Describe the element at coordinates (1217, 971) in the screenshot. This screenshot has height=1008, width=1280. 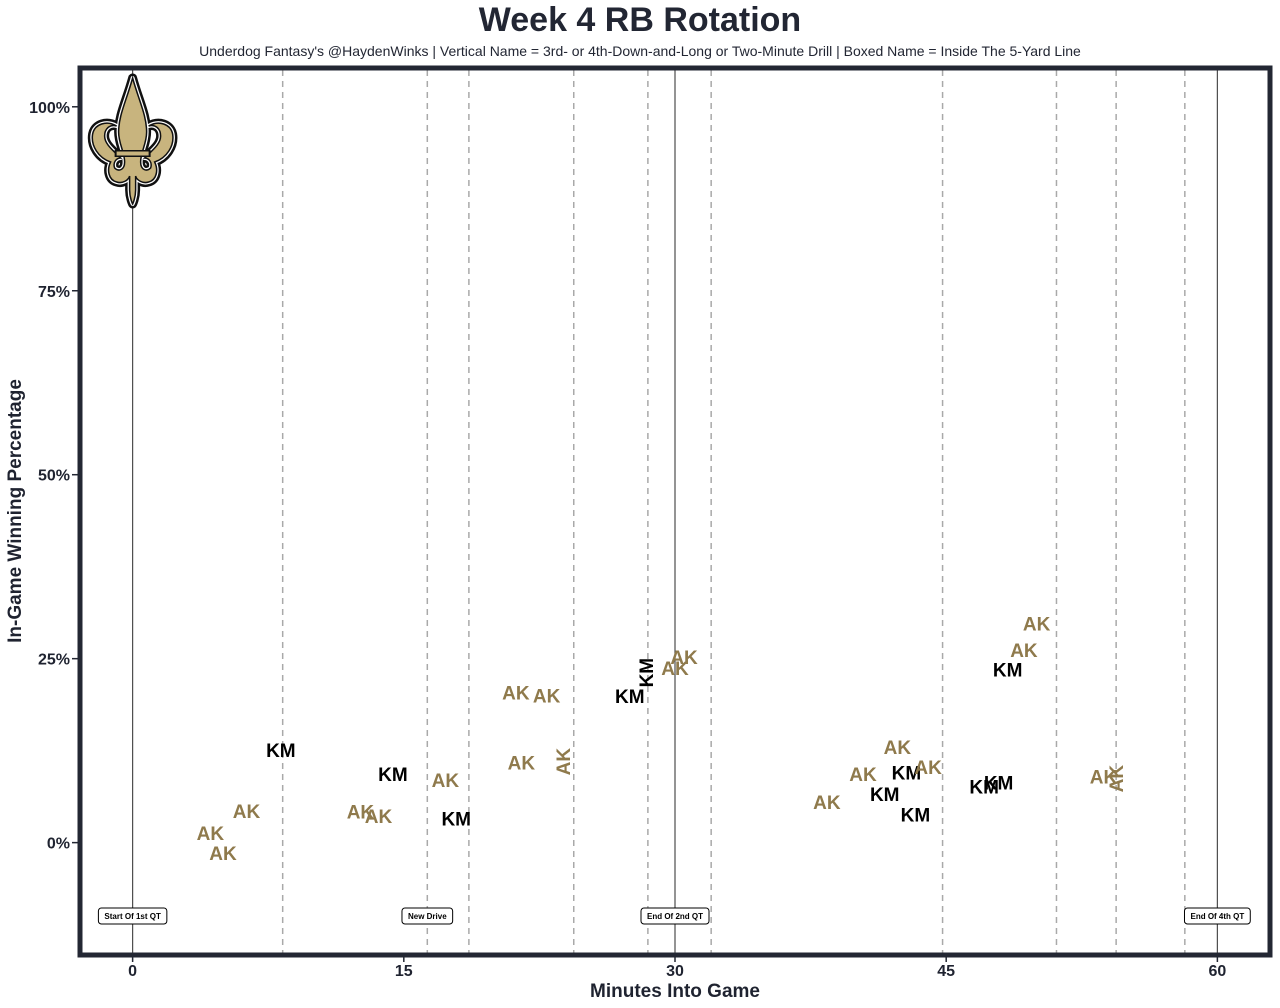
I see `x-tick-label: 60` at that location.